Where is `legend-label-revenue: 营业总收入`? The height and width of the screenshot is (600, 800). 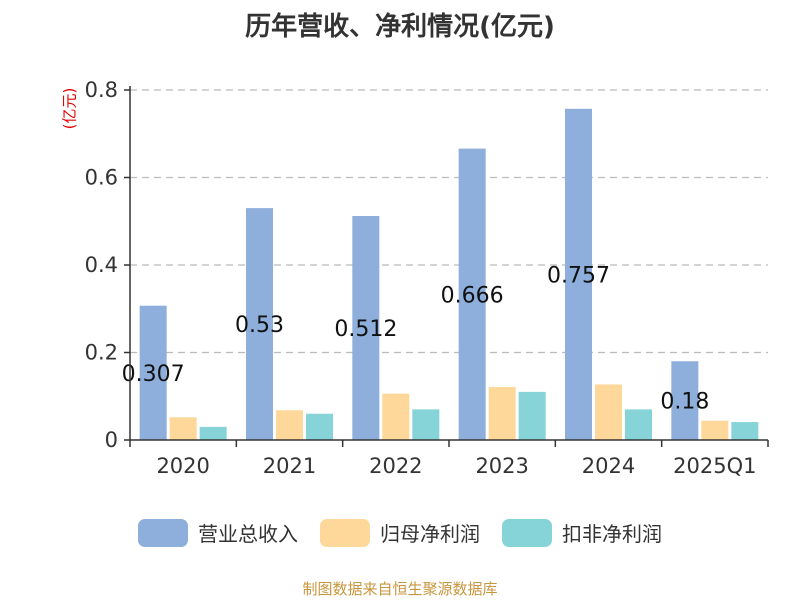
legend-label-revenue: 营业总收入 is located at coordinates (248, 534).